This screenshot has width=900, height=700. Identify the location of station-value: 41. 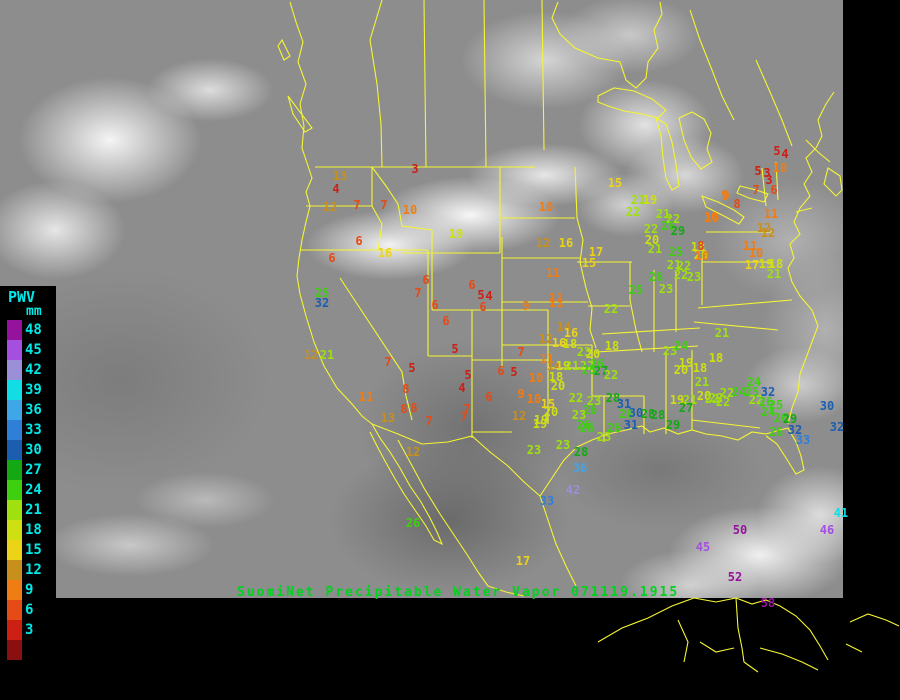
(841, 513).